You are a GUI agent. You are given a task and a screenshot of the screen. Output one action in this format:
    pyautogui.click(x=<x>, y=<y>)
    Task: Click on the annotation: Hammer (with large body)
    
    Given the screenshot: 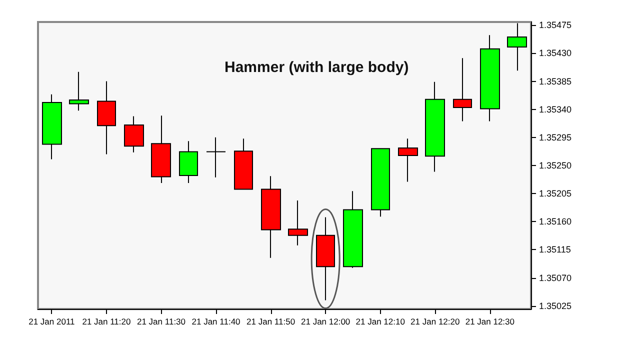 What is the action you would take?
    pyautogui.click(x=316, y=67)
    